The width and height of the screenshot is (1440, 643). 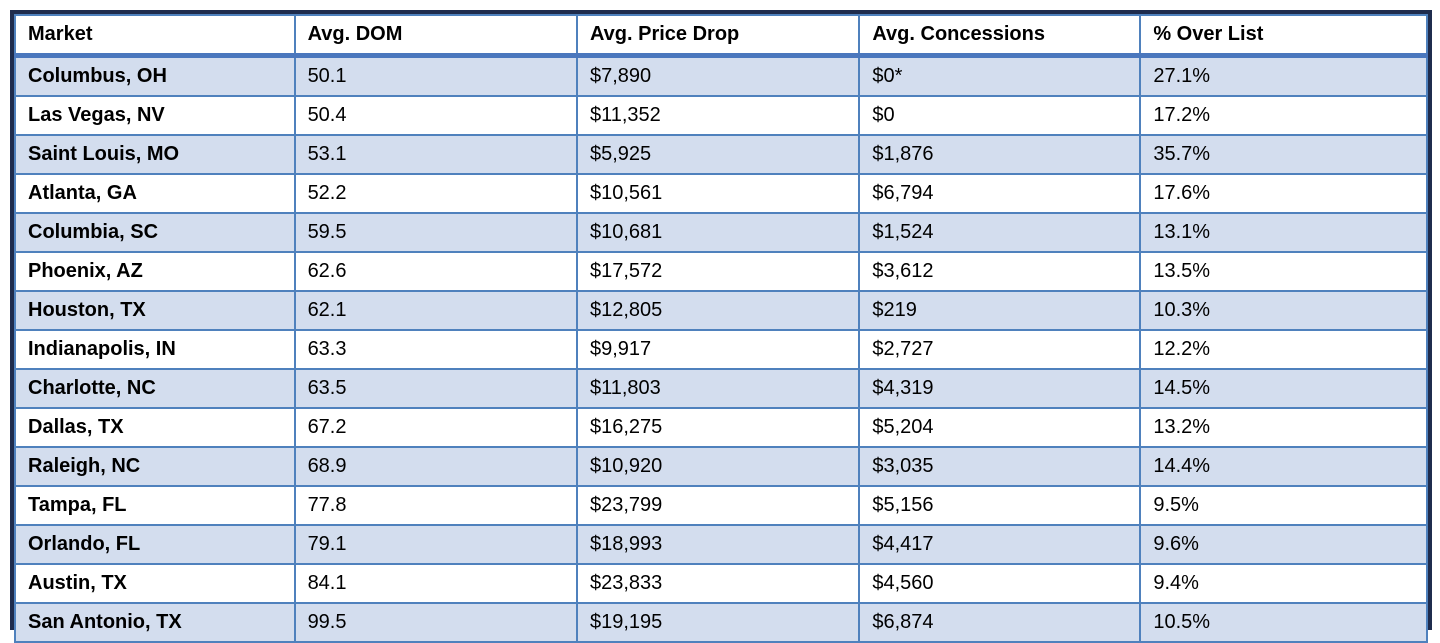 I want to click on table-row: Atlanta, GA 52.2 $10,561 $6,794 17.6%, so click(x=721, y=193).